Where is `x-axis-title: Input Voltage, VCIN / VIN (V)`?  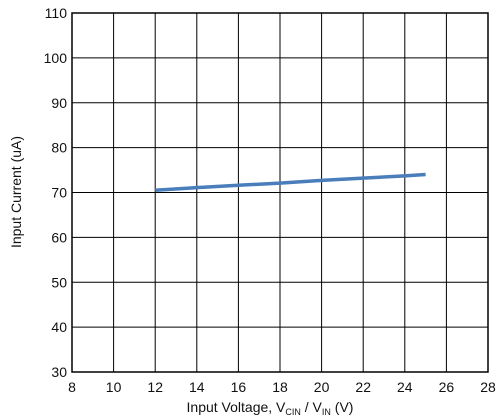
x-axis-title: Input Voltage, VCIN / VIN (V) is located at coordinates (270, 408).